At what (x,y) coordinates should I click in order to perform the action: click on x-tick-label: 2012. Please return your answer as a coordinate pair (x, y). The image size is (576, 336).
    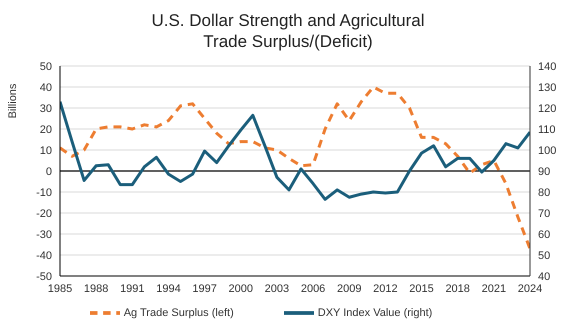
    Looking at the image, I should click on (385, 288).